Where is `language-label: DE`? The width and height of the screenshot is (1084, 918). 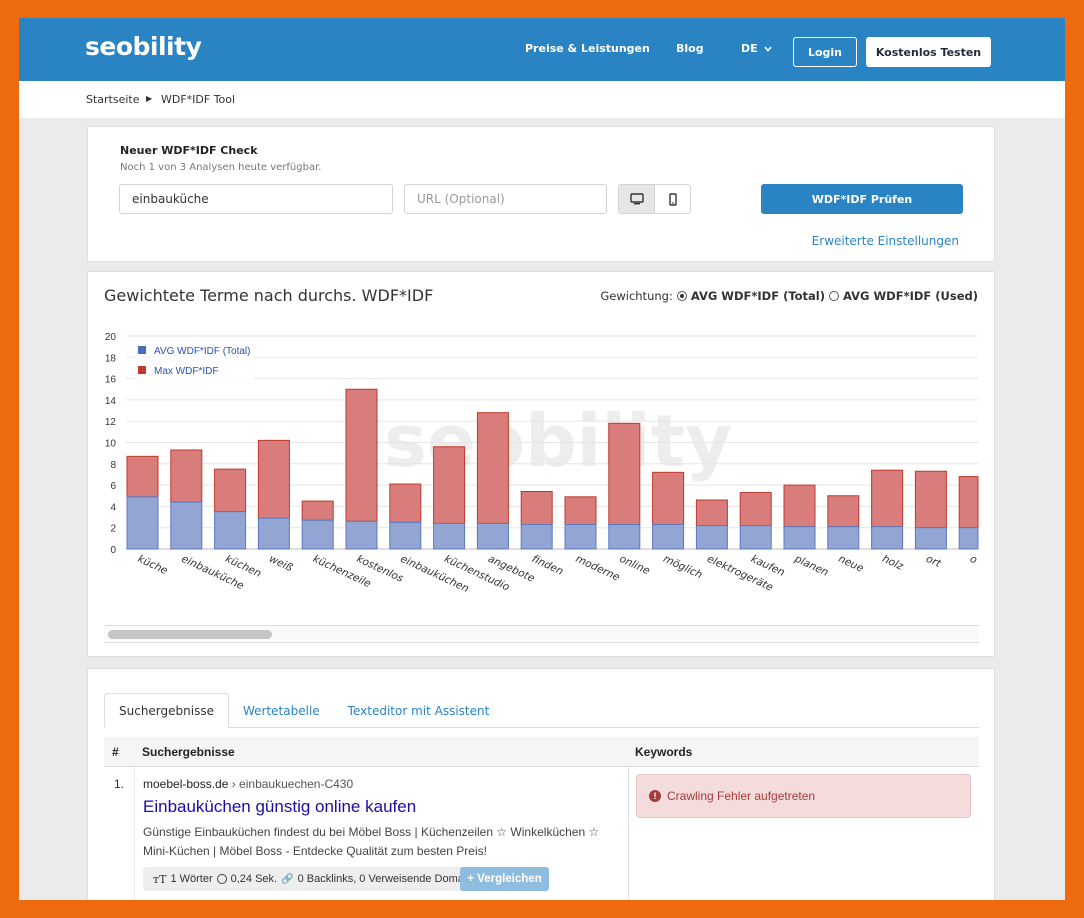
language-label: DE is located at coordinates (749, 48).